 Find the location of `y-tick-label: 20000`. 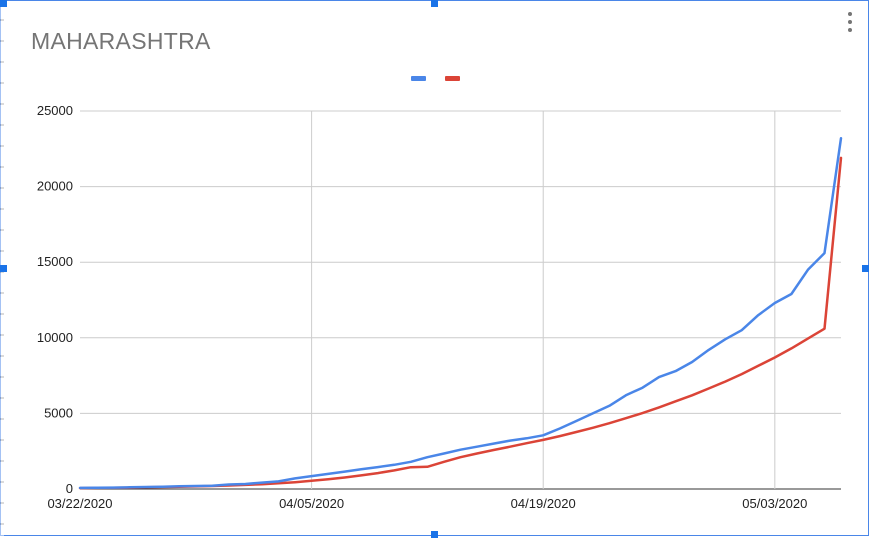

y-tick-label: 20000 is located at coordinates (55, 186).